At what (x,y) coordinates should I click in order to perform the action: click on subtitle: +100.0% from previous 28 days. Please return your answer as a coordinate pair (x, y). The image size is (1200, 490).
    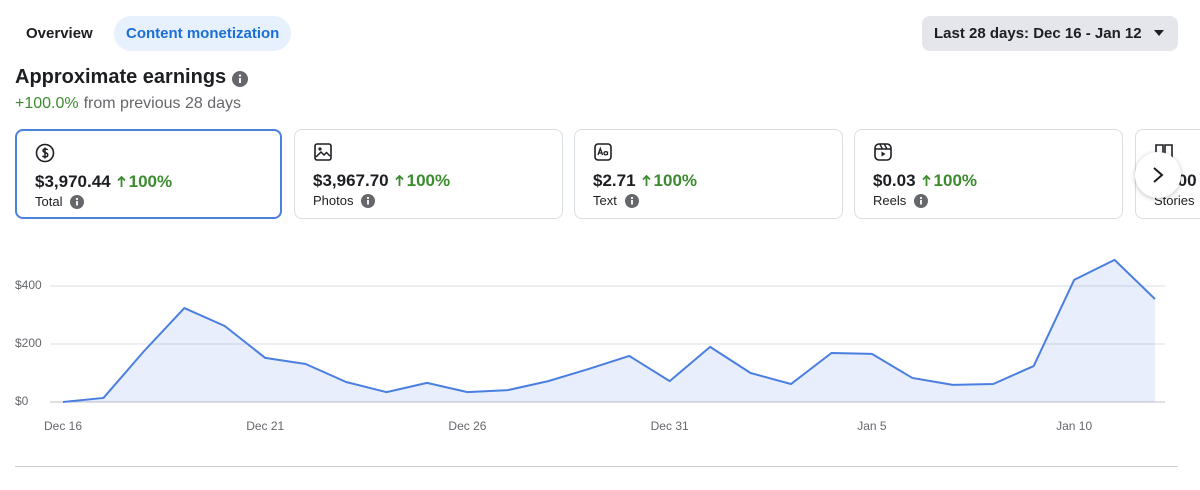
    Looking at the image, I should click on (128, 104).